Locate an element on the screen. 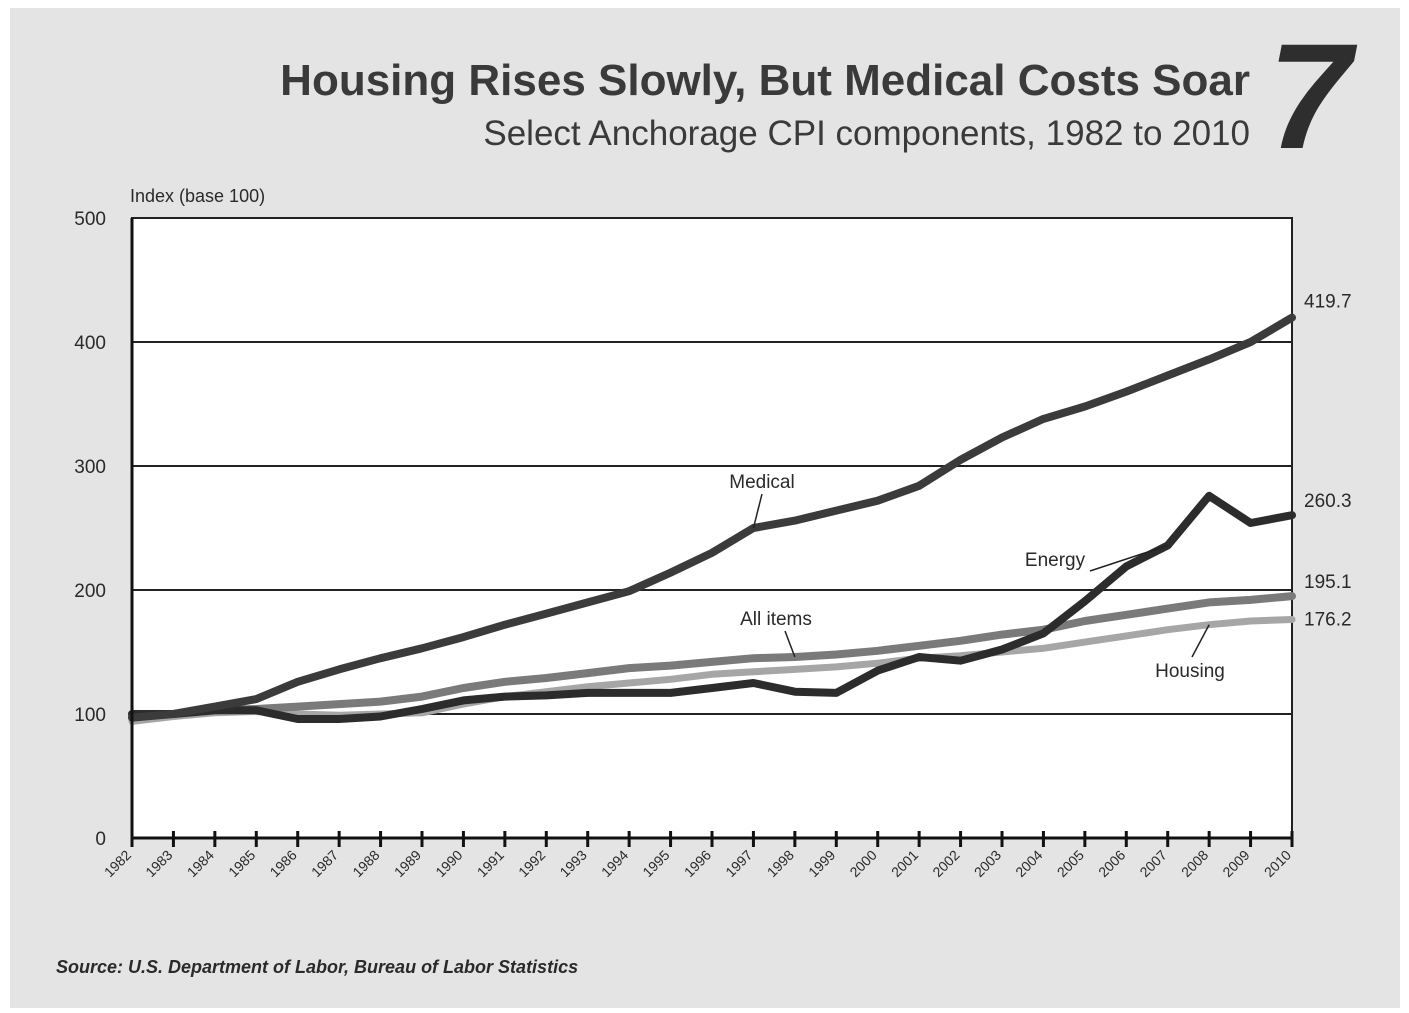  x-tick-label-1996: 1996 is located at coordinates (697, 863).